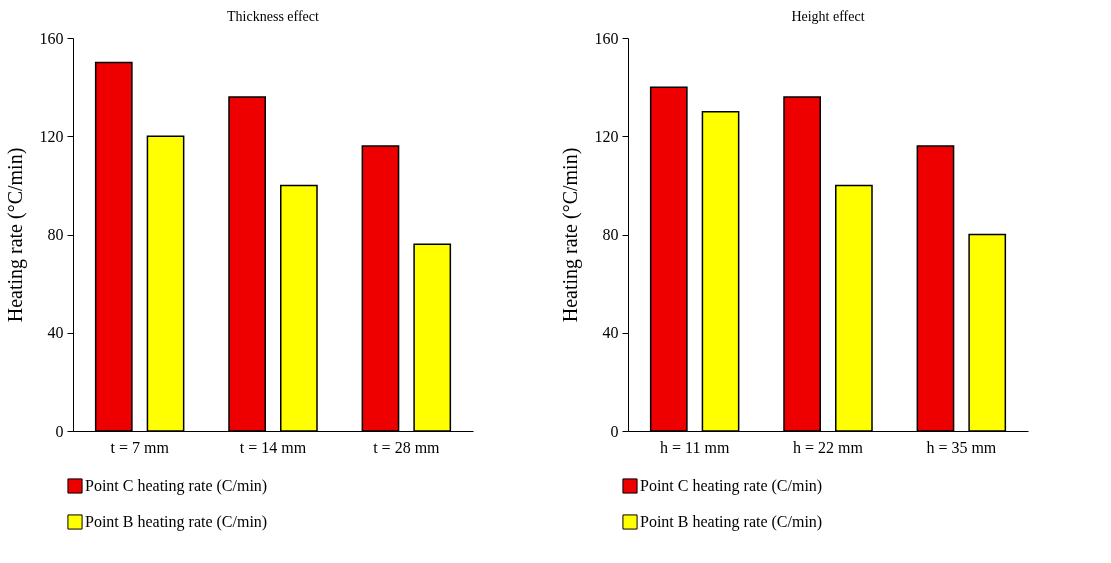  I want to click on chart-title: Thickness effect, so click(273, 16).